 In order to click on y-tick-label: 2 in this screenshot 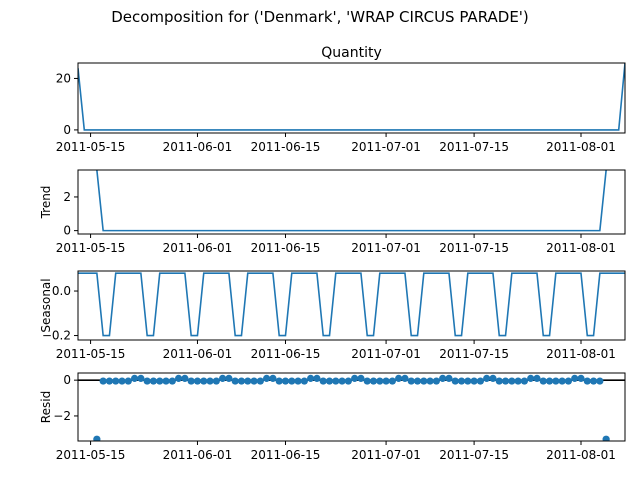, I will do `click(67, 197)`.